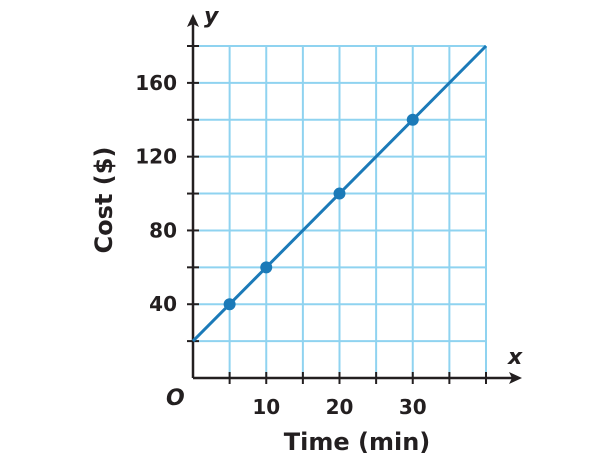 The width and height of the screenshot is (606, 463). Describe the element at coordinates (515, 378) in the screenshot. I see `x-axis-arrow-icon` at that location.